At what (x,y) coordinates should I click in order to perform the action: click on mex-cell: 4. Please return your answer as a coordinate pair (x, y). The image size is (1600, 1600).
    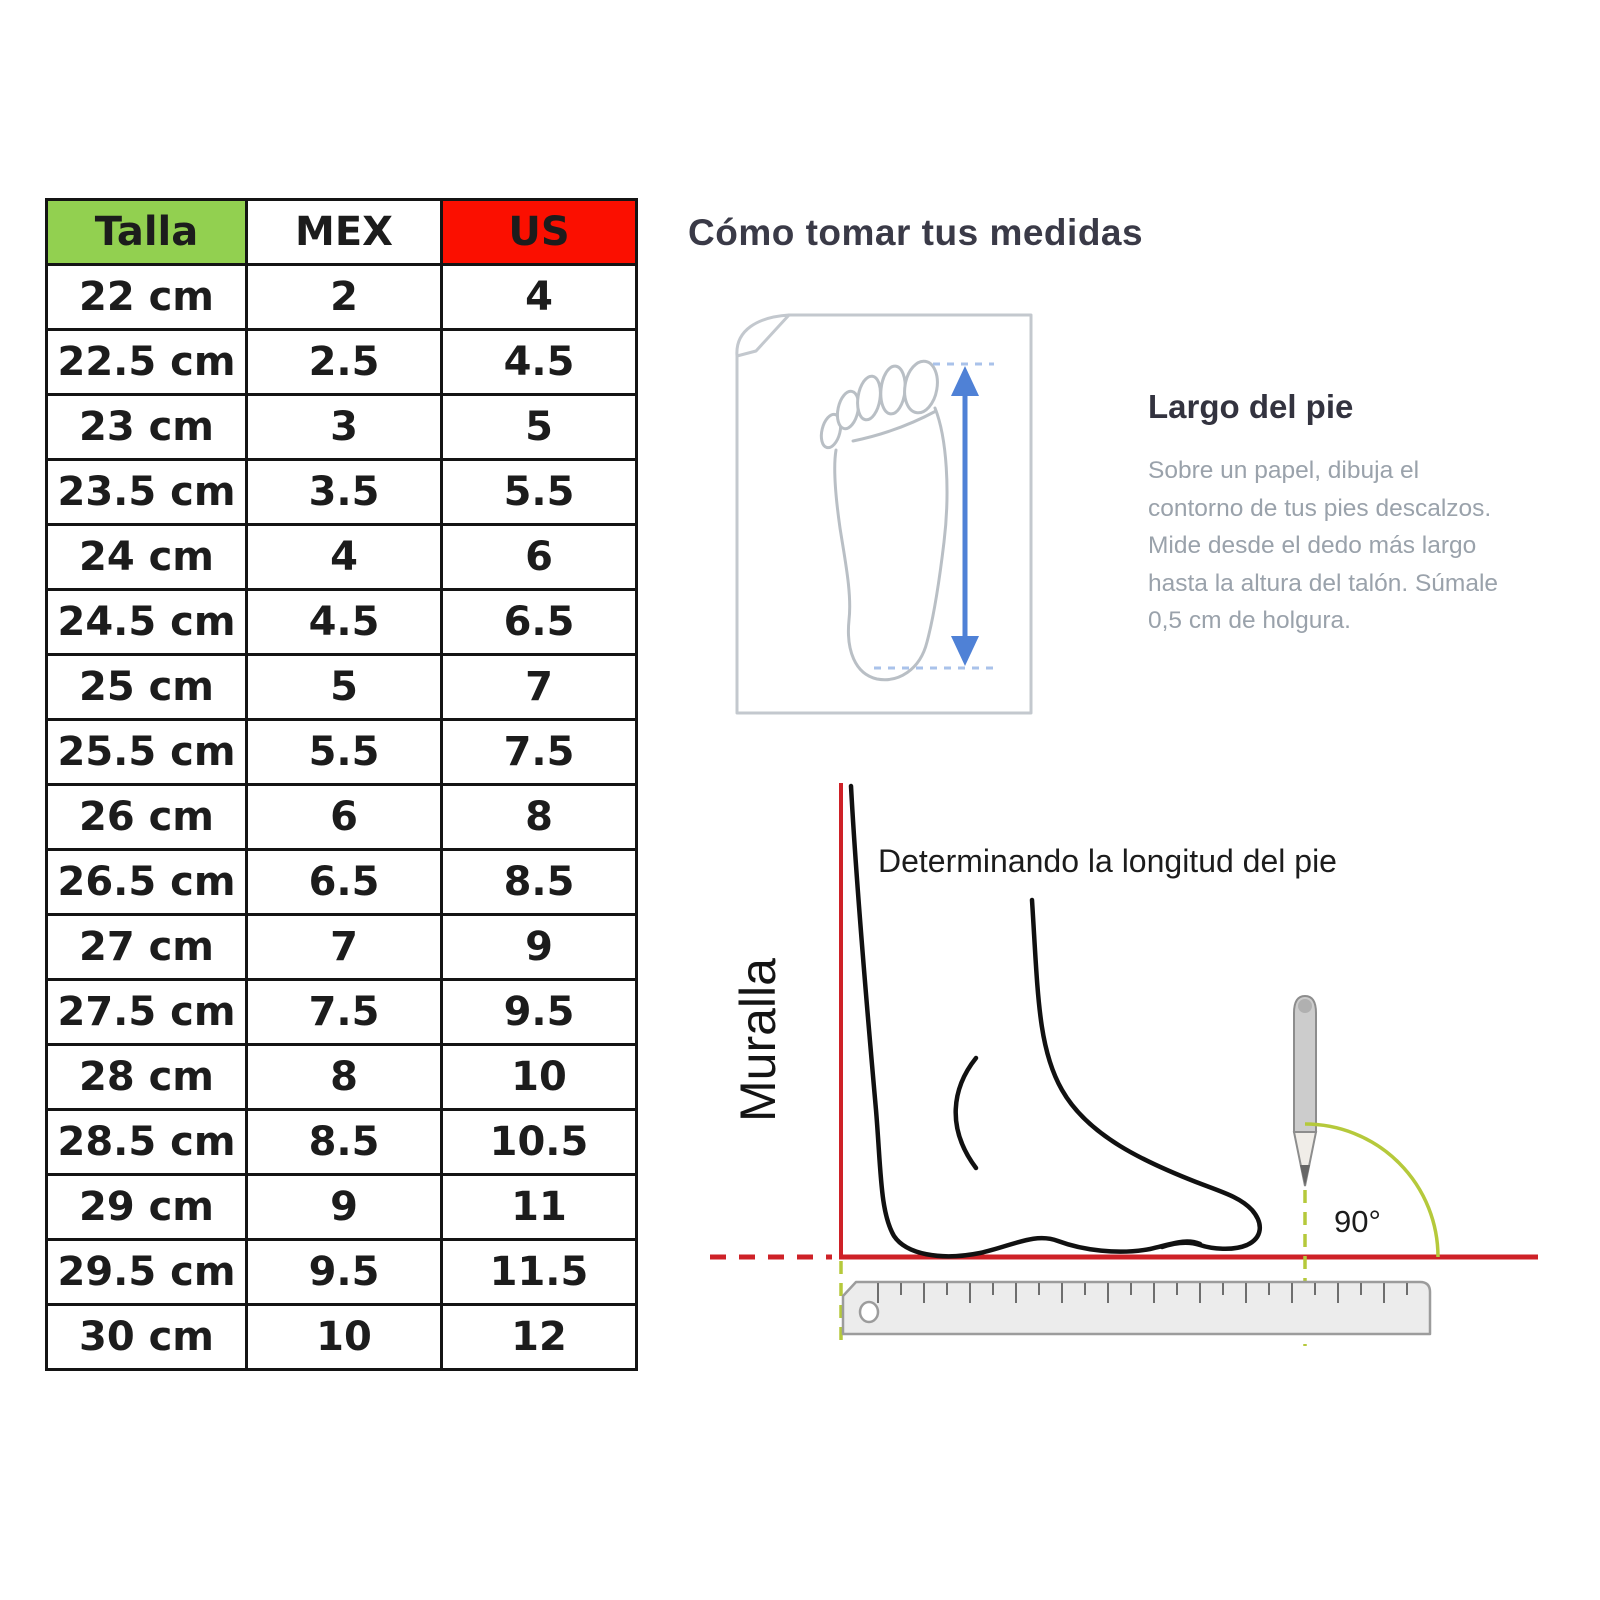
    Looking at the image, I should click on (344, 557).